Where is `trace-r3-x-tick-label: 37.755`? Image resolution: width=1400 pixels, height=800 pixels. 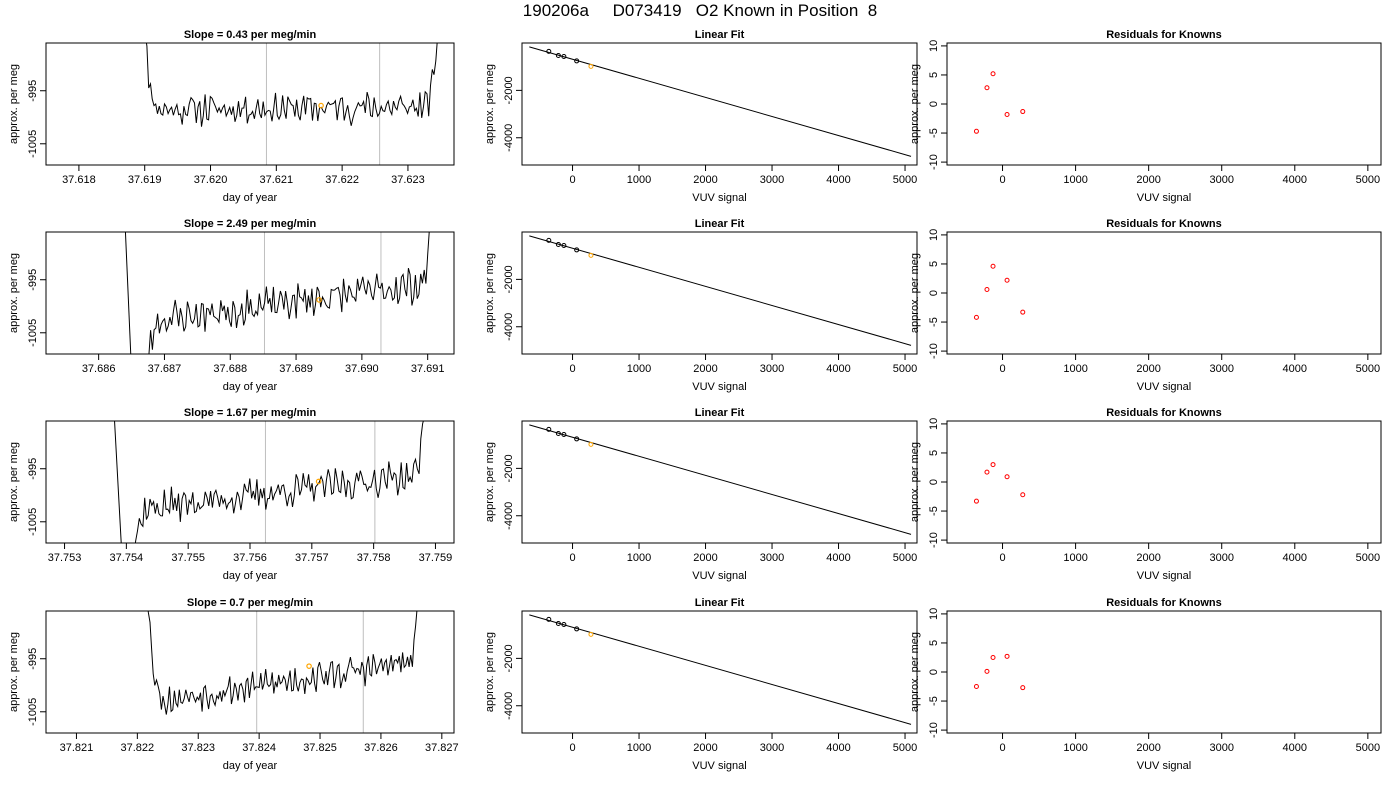
trace-r3-x-tick-label: 37.755 is located at coordinates (188, 558).